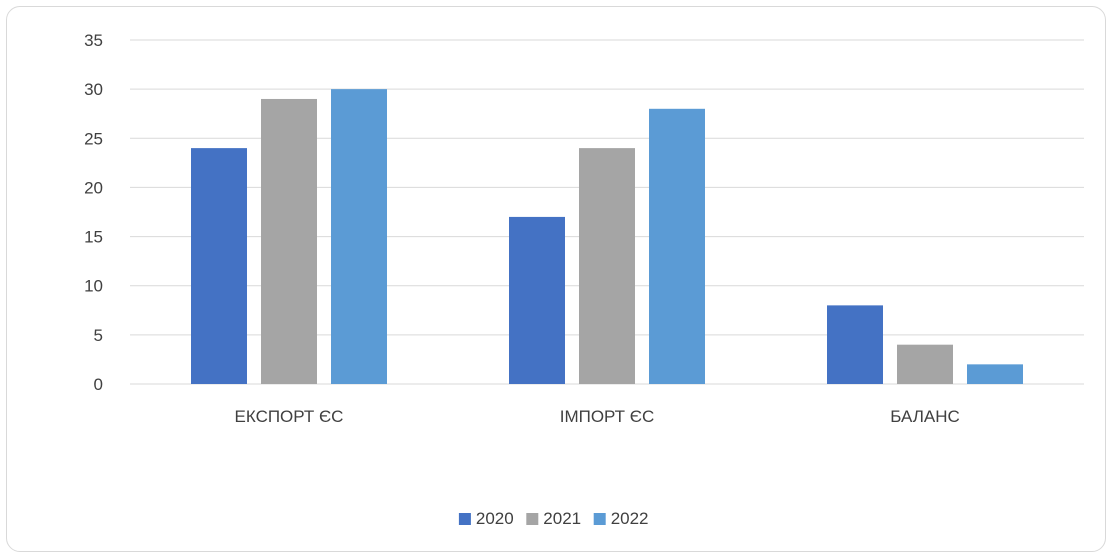 The height and width of the screenshot is (555, 1109). What do you see at coordinates (93, 237) in the screenshot?
I see `y-tick-label: 15` at bounding box center [93, 237].